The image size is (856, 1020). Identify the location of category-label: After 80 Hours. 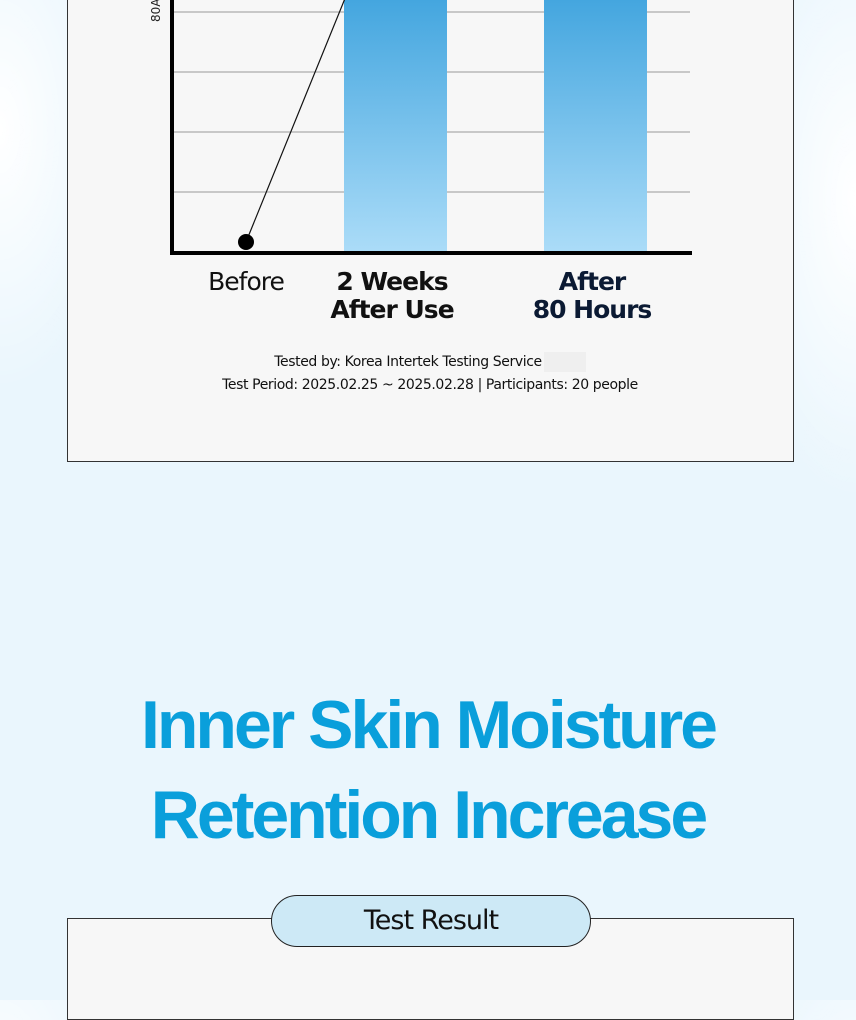
(592, 296).